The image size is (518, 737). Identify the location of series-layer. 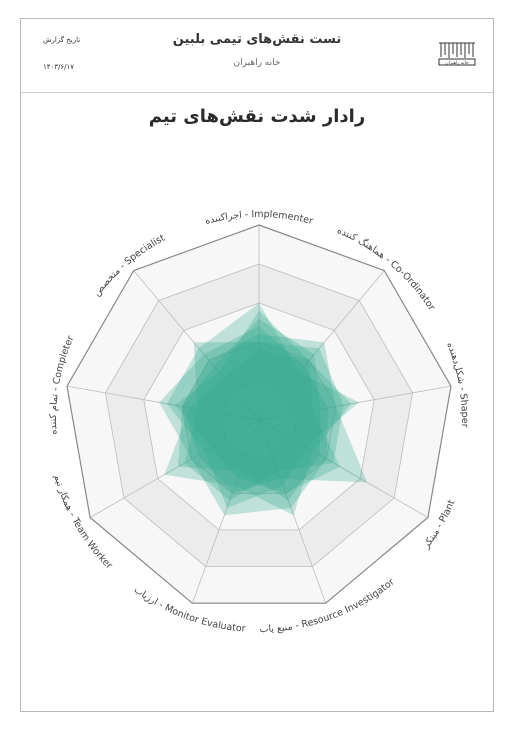
(263, 409).